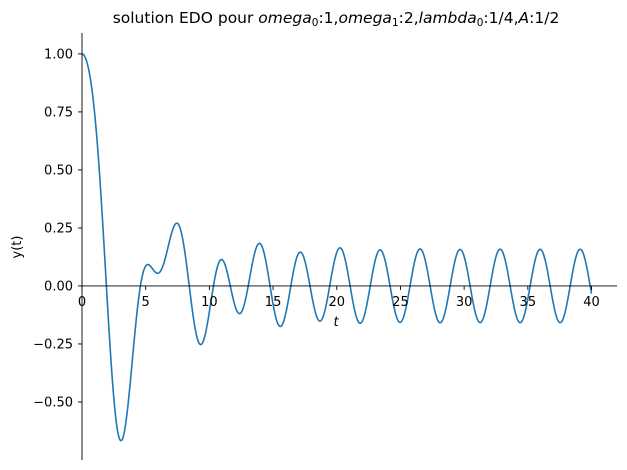  I want to click on x-tick-label: 40, so click(591, 302).